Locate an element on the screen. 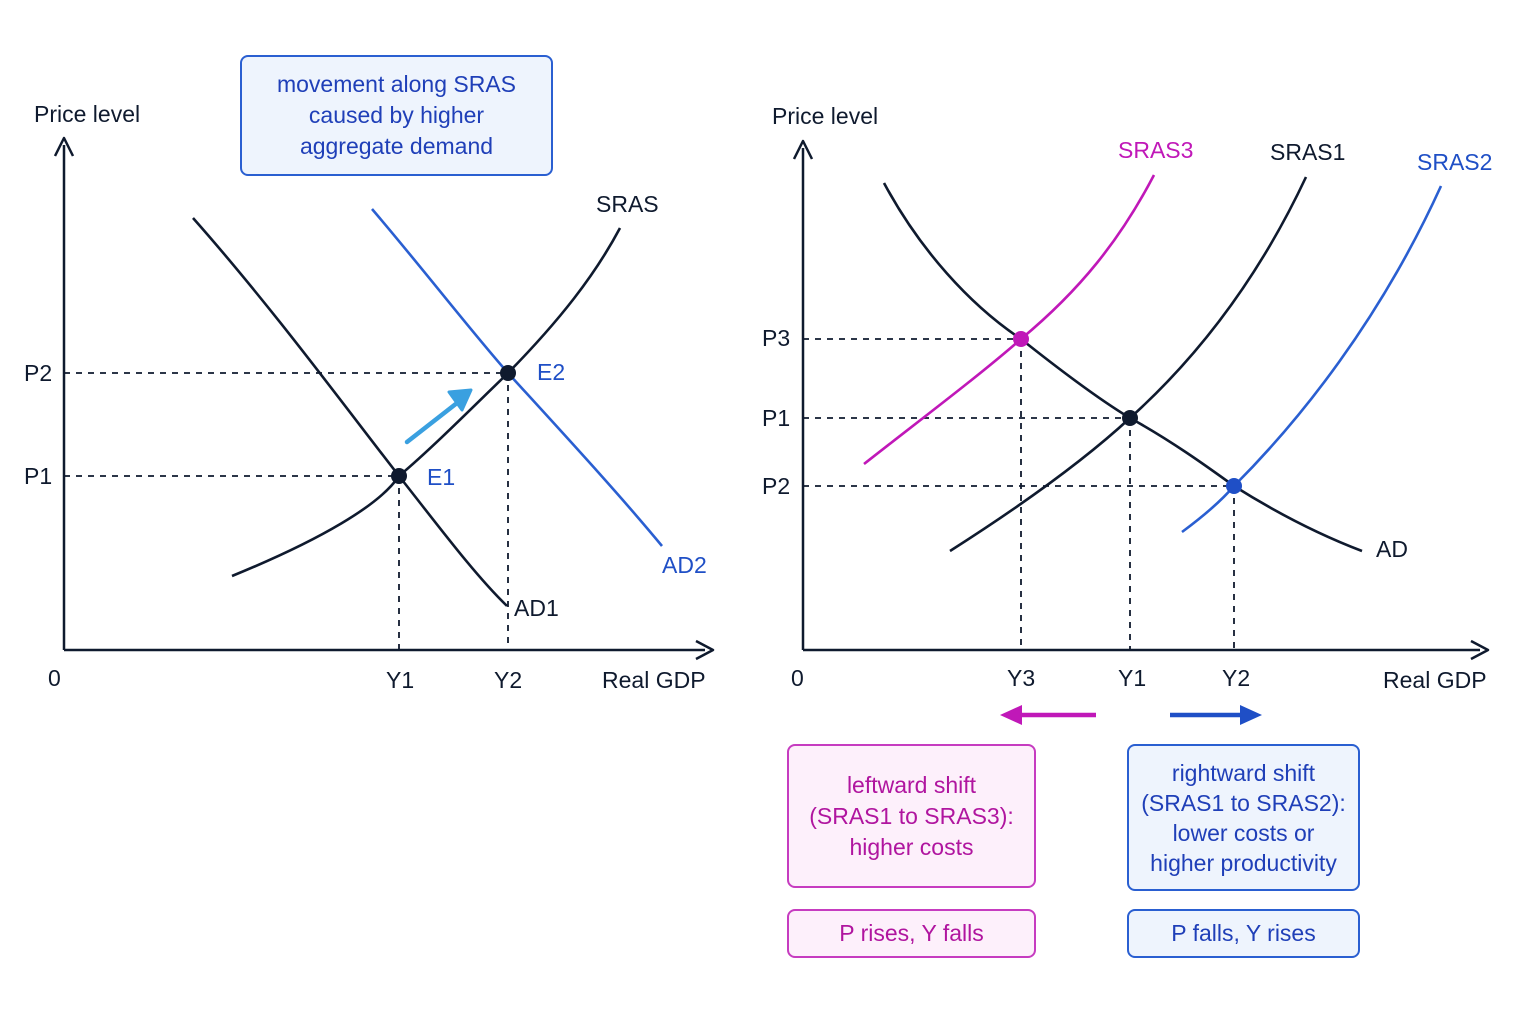  left-y-axis-label: Price level is located at coordinates (87, 114).